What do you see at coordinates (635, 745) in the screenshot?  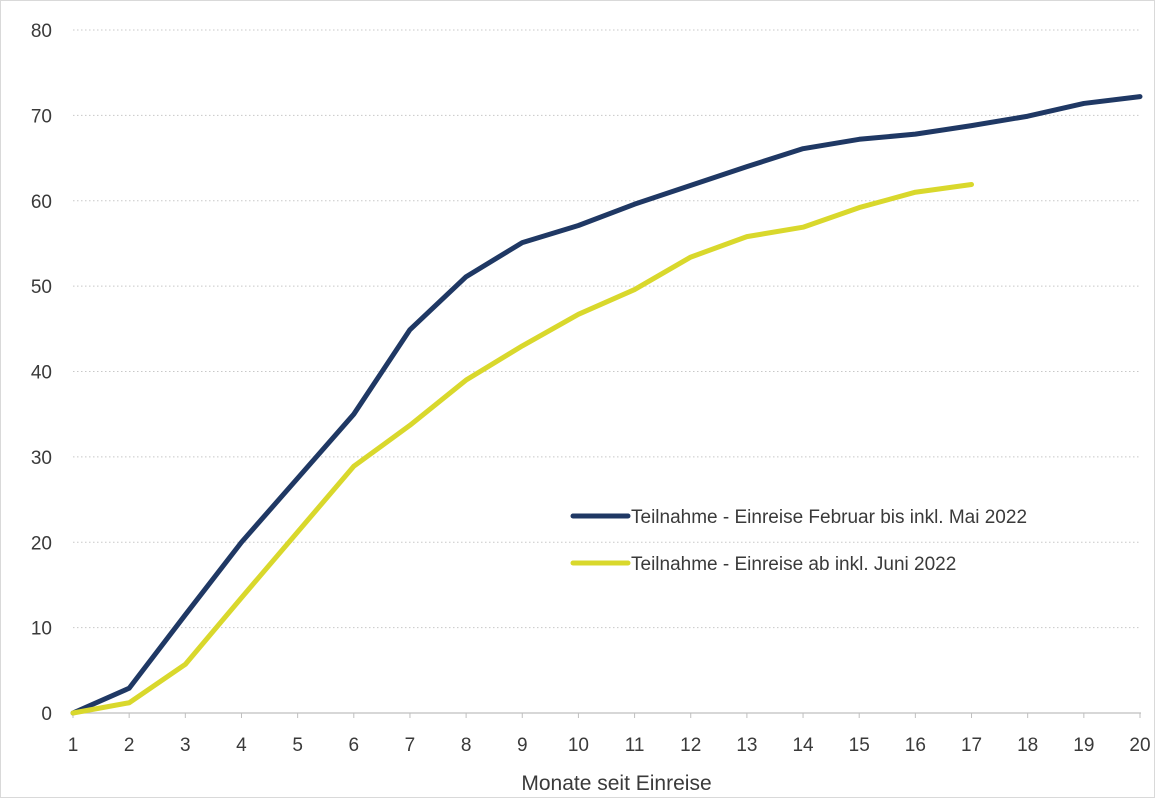 I see `x-tick-label: 11` at bounding box center [635, 745].